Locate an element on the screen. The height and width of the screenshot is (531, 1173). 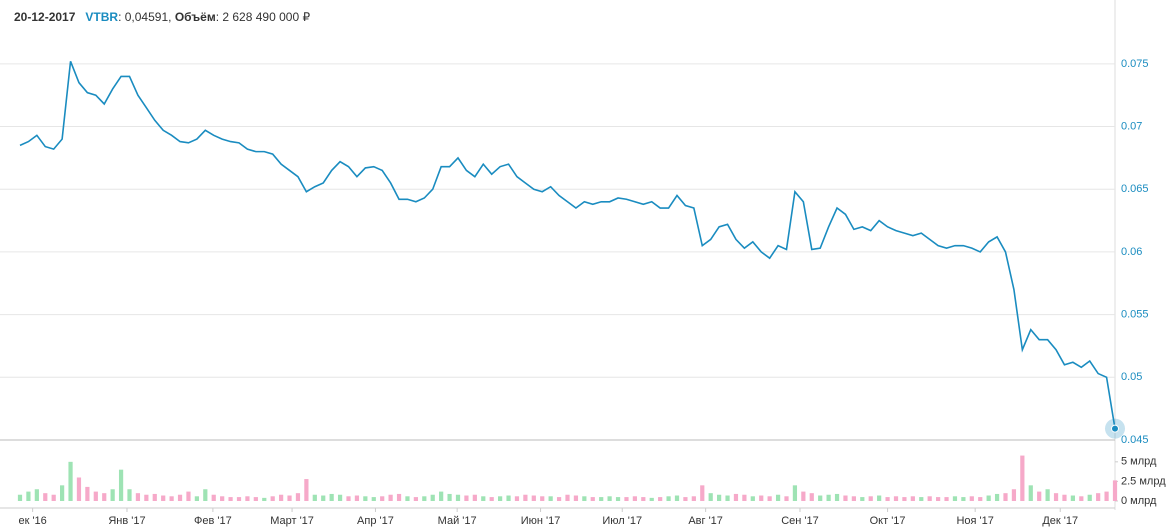
y-tick-label: 0.065 is located at coordinates (1135, 189).